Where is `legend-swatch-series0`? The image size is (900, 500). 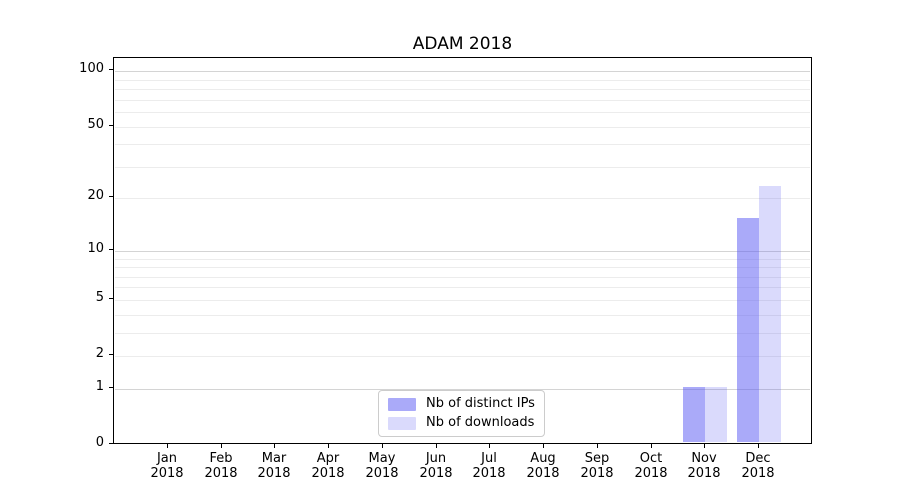
legend-swatch-series0 is located at coordinates (402, 404).